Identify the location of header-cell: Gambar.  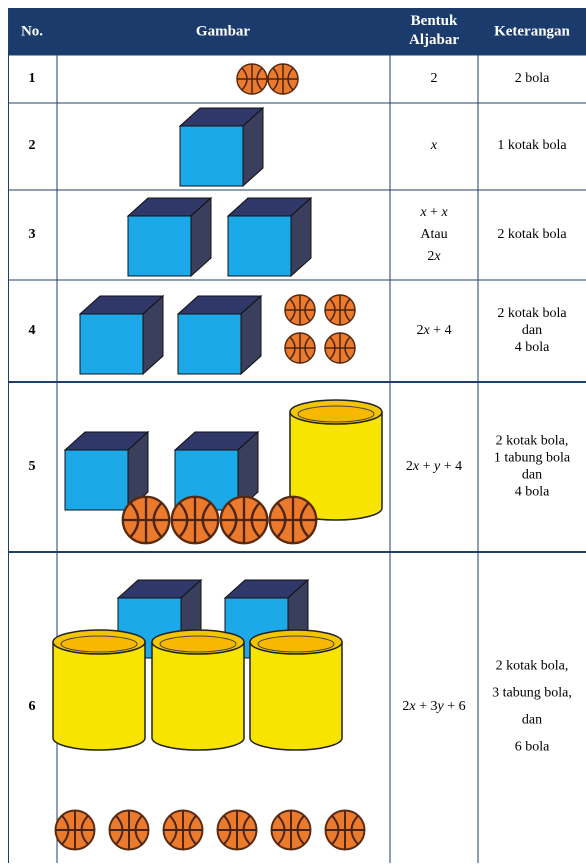
(223, 31).